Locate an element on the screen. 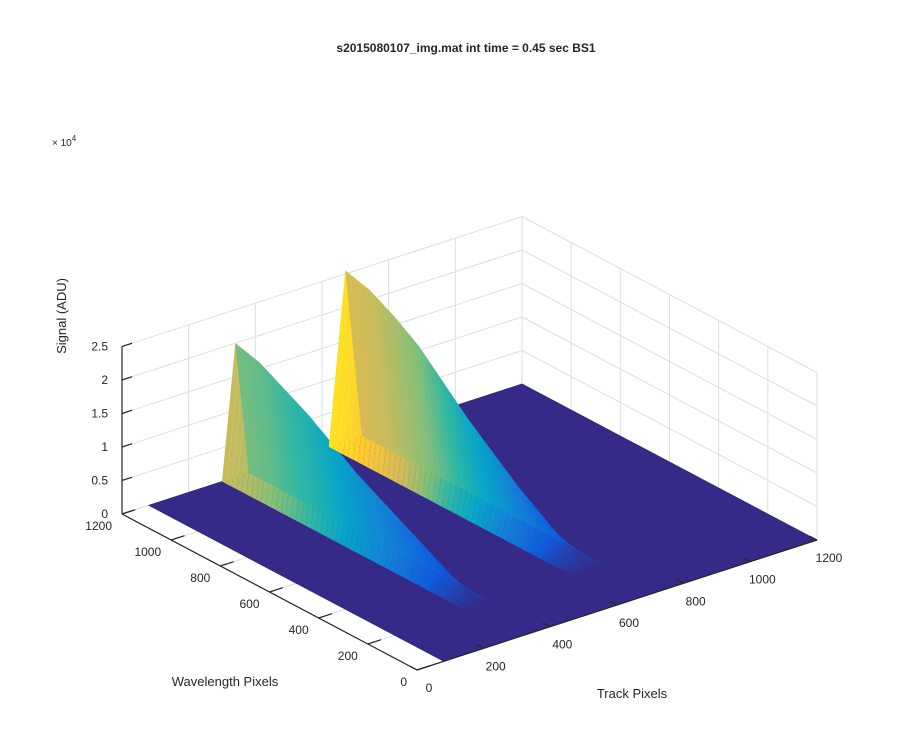  y-axis-label: Wavelength Pixels is located at coordinates (225, 681).